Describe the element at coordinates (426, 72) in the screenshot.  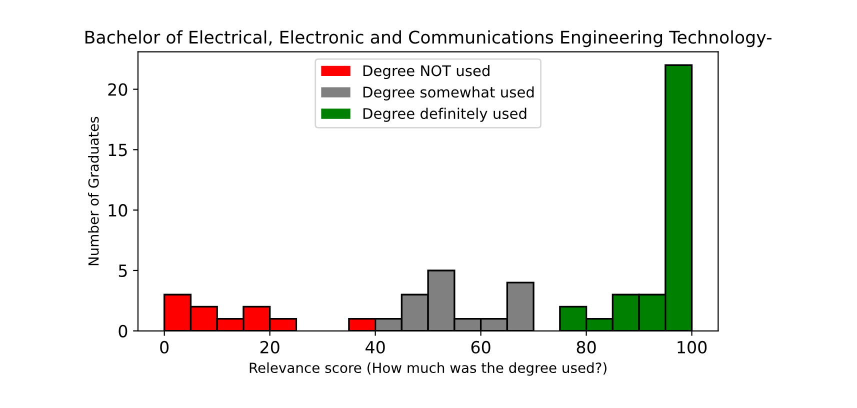
I see `legend-label: Degree NOT used` at that location.